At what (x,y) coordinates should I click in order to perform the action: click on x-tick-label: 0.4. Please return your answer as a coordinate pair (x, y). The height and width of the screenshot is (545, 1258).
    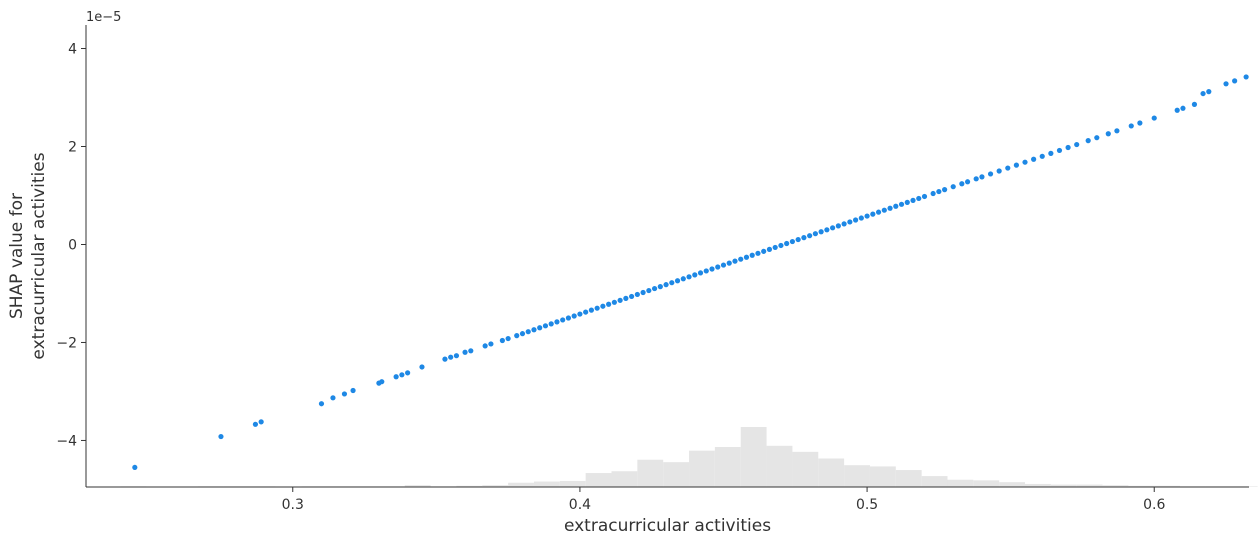
    Looking at the image, I should click on (580, 505).